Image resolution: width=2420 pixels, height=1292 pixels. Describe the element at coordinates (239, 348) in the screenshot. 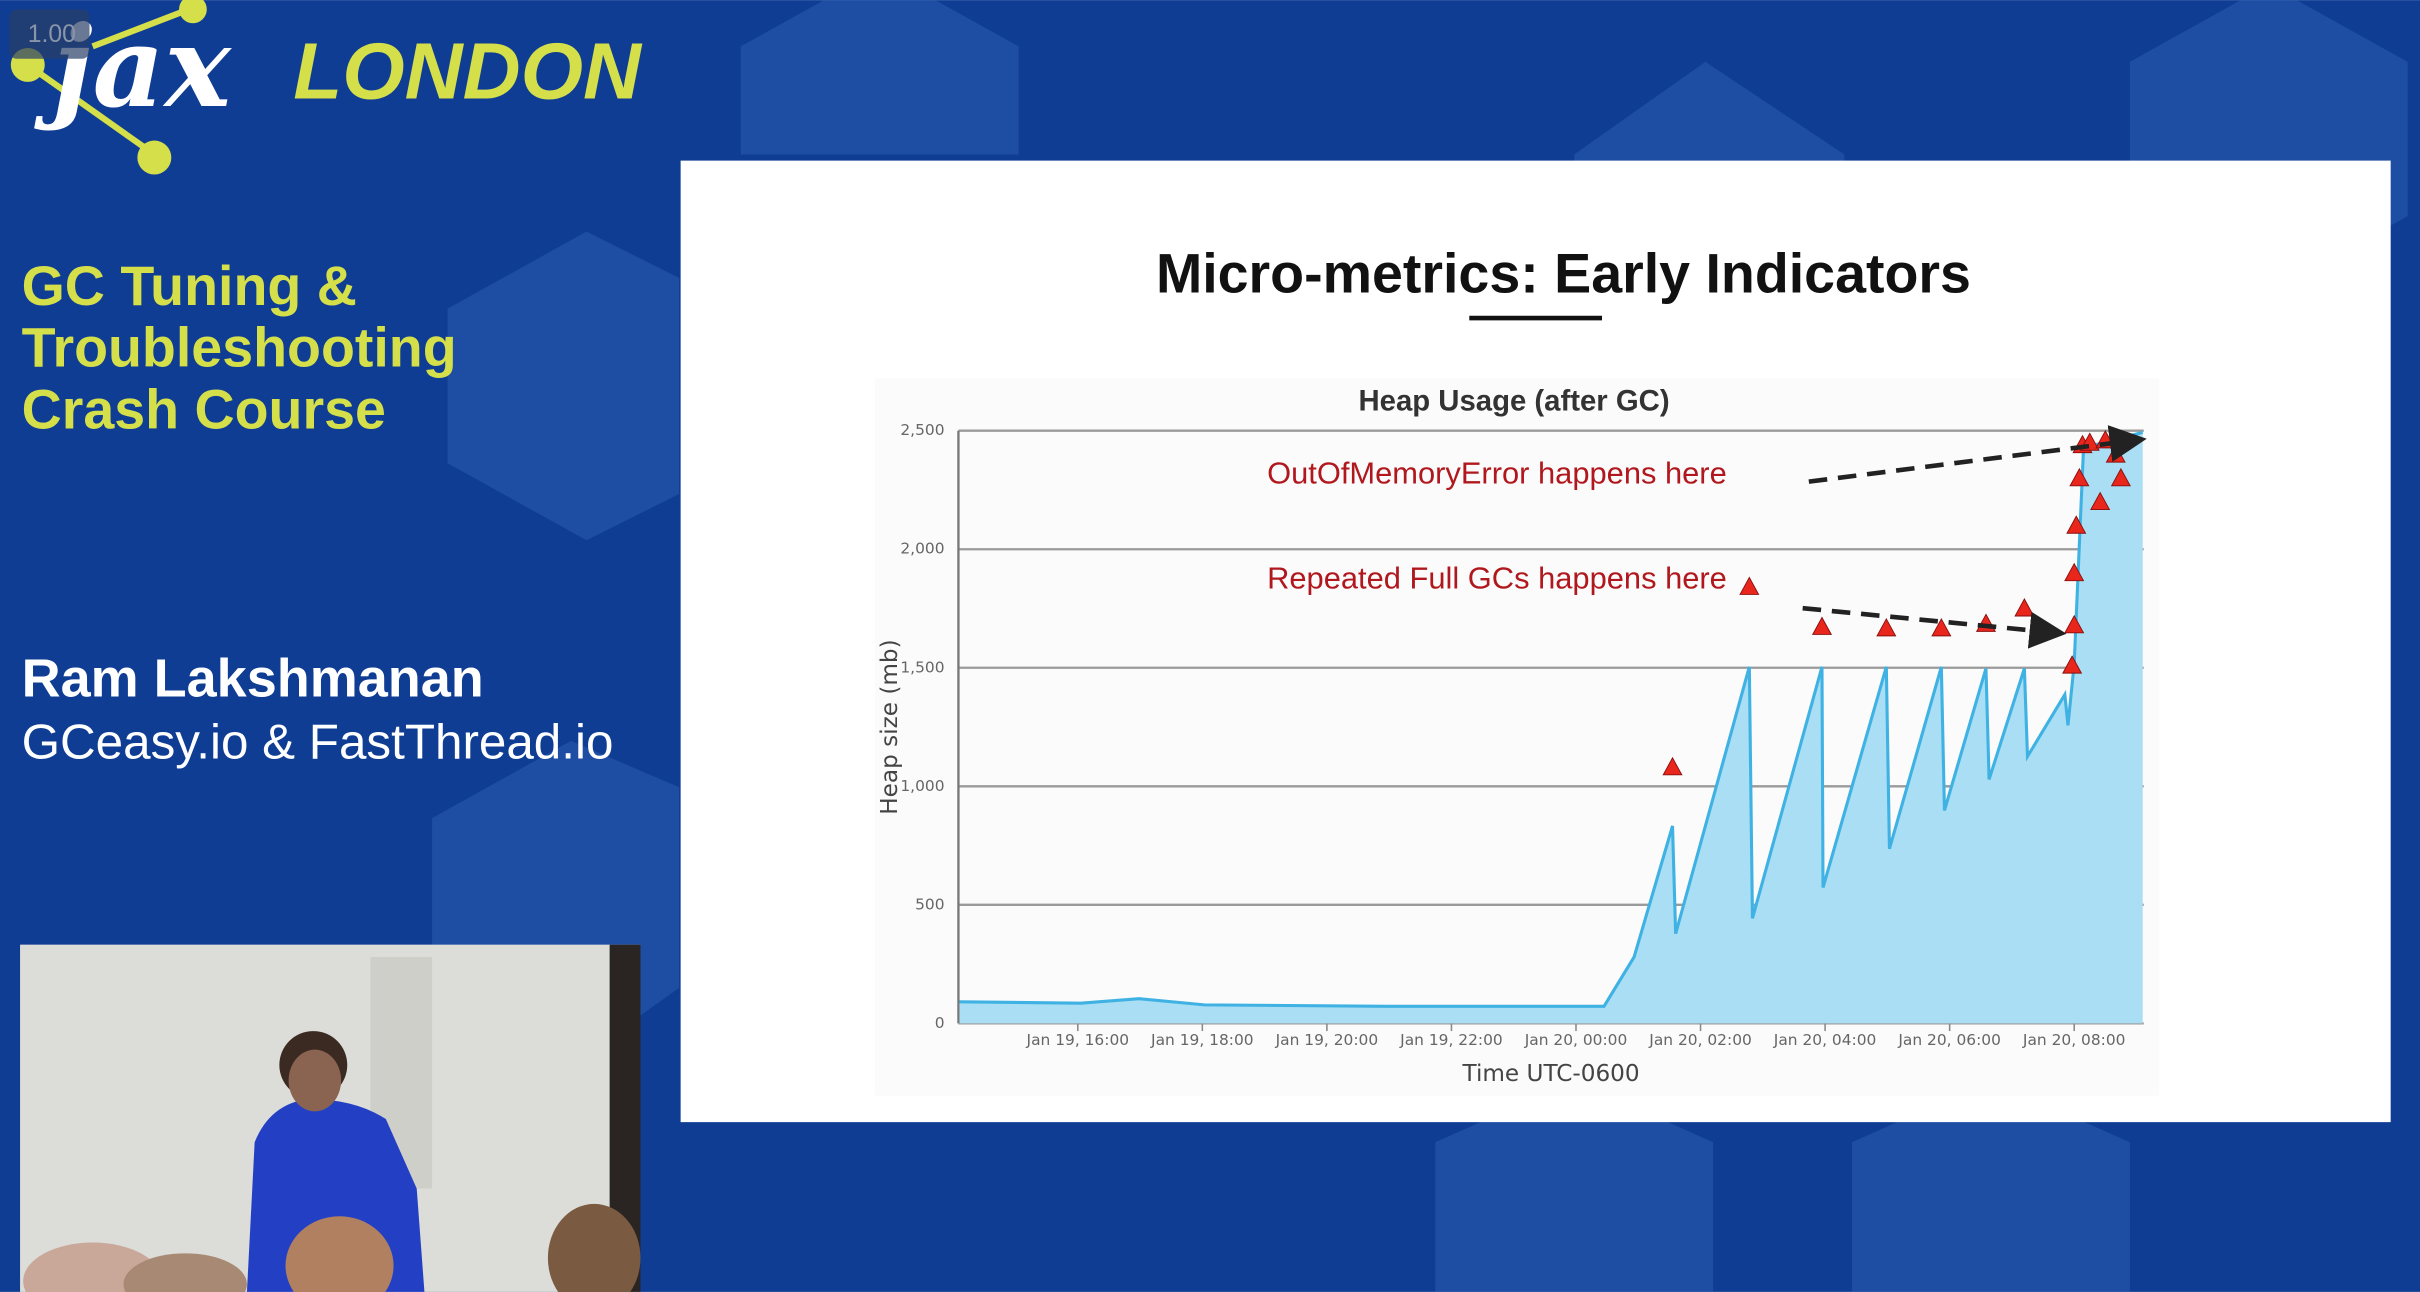

I see `talk-title: Troubleshooting` at that location.